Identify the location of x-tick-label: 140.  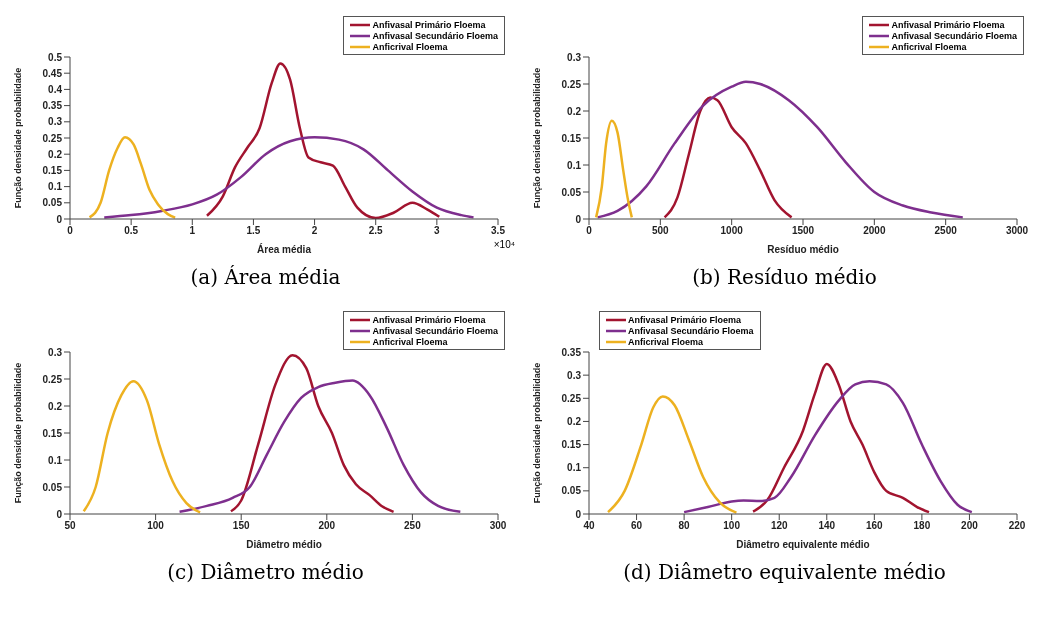
(827, 526).